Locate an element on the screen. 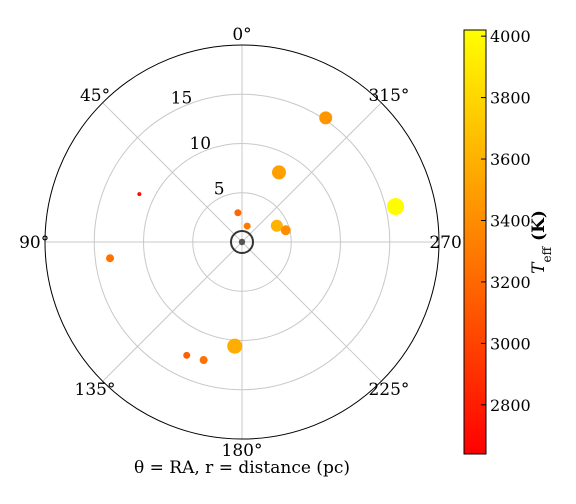 This screenshot has height=504, width=576. sun-marker-ring is located at coordinates (242, 242).